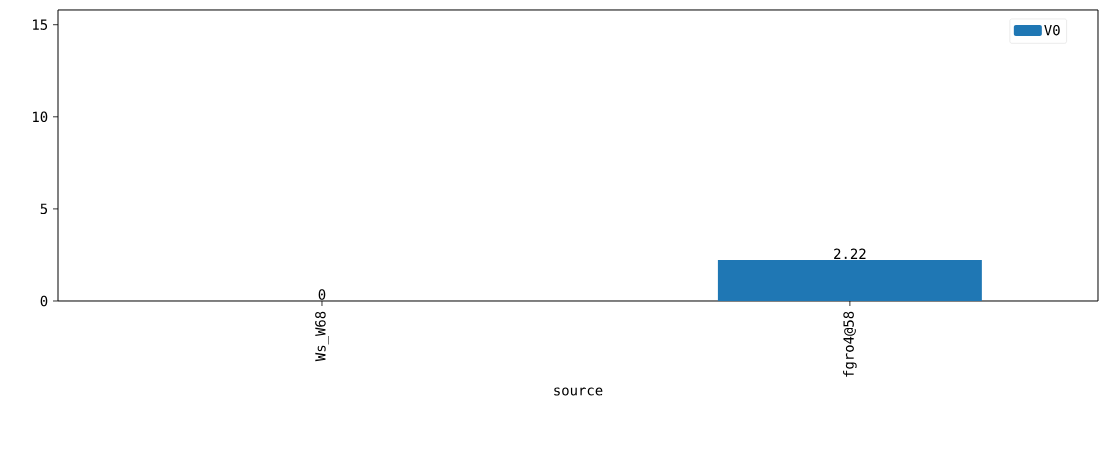  Describe the element at coordinates (44, 209) in the screenshot. I see `y-tick-label: 5` at that location.